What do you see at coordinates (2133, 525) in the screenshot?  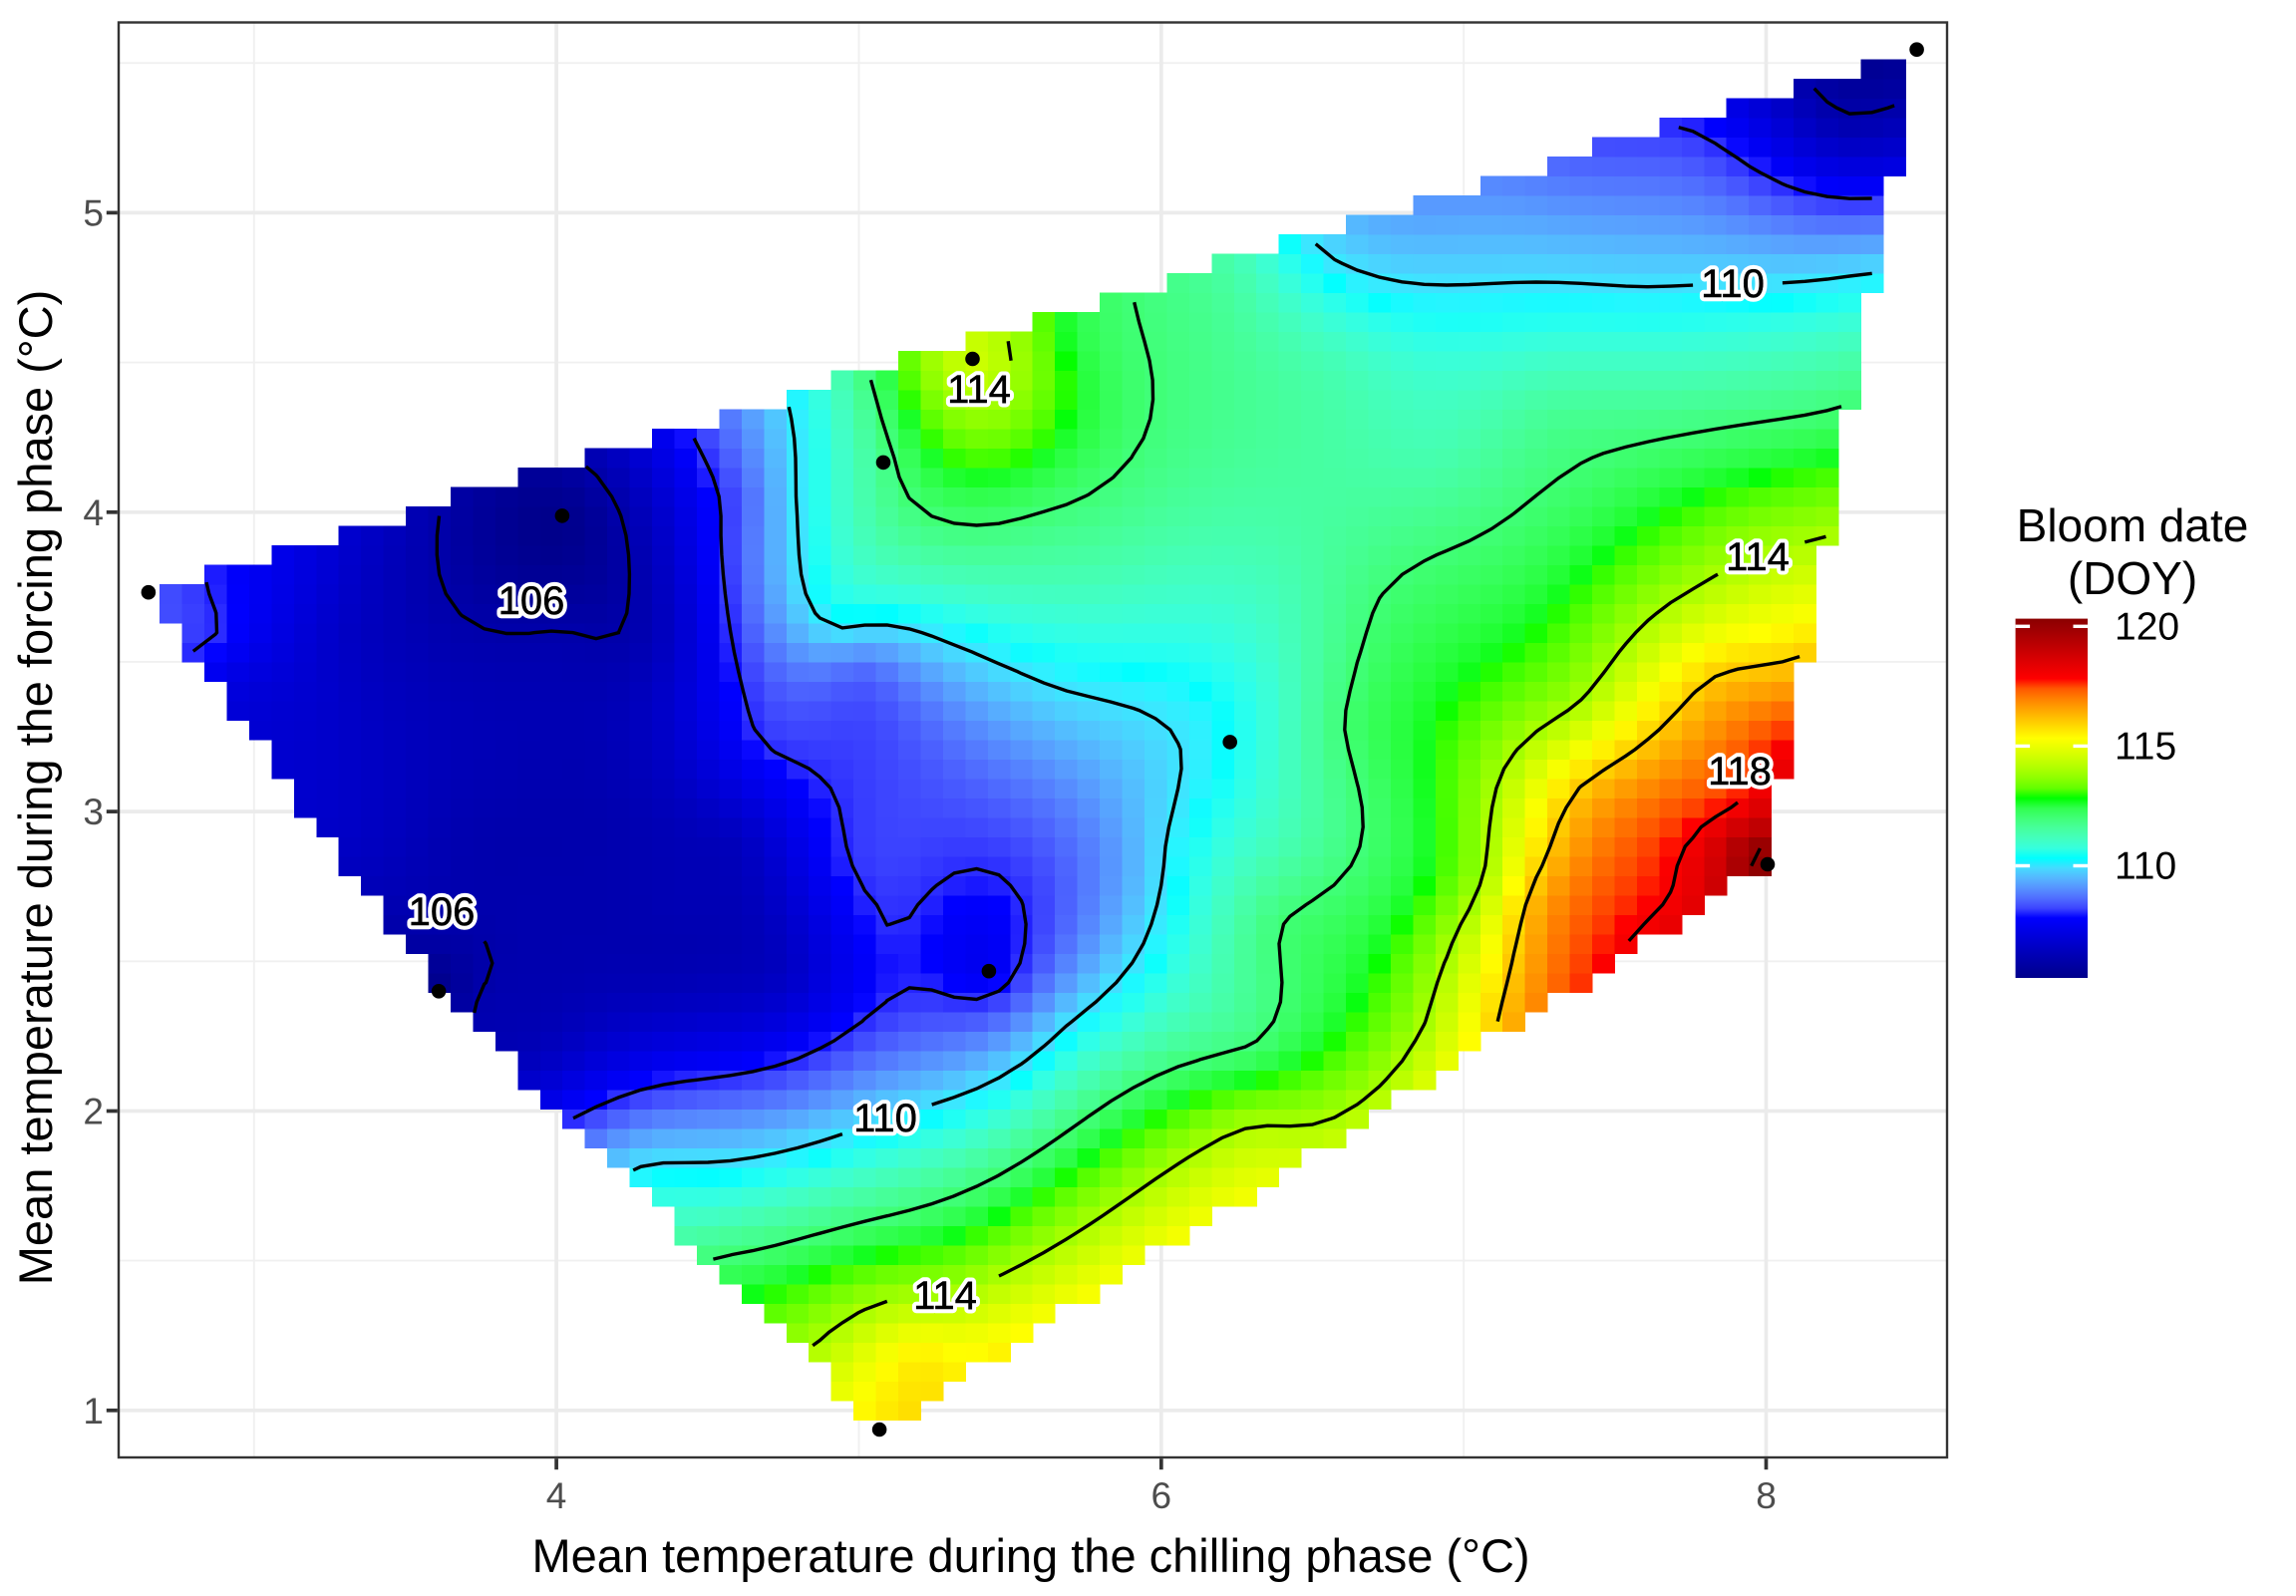 I see `svg-text: Bloom date` at bounding box center [2133, 525].